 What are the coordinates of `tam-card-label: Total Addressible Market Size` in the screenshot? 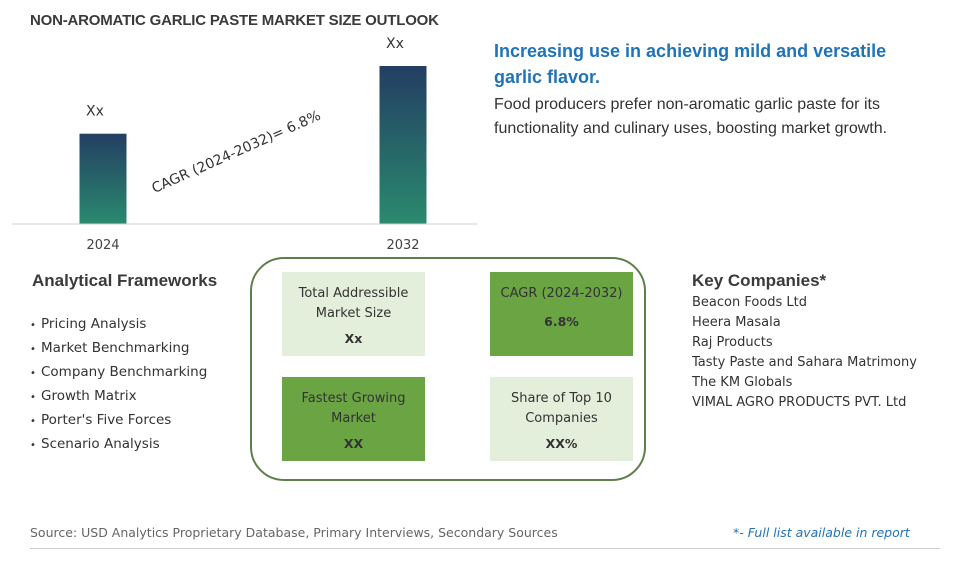 It's located at (353, 303).